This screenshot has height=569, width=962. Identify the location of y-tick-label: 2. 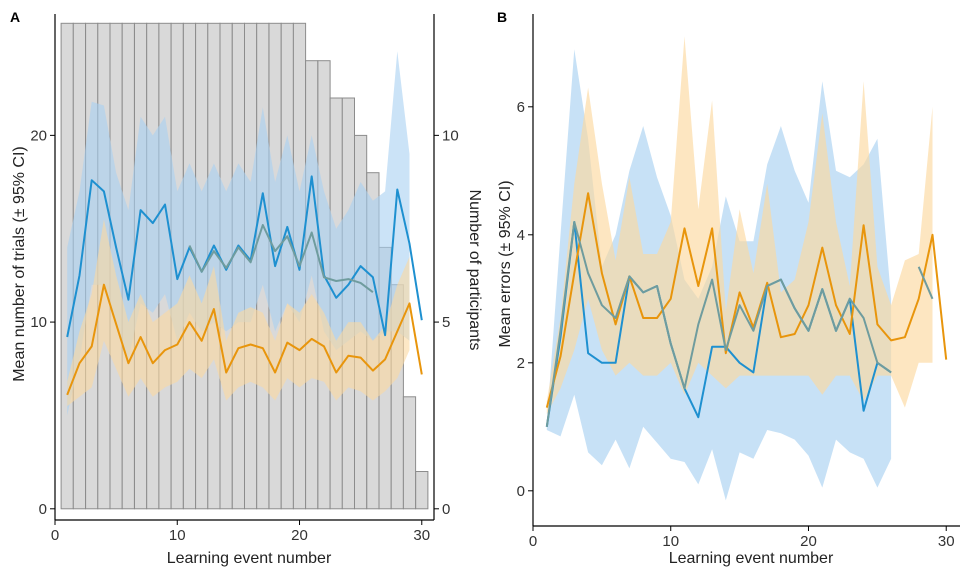
(521, 363).